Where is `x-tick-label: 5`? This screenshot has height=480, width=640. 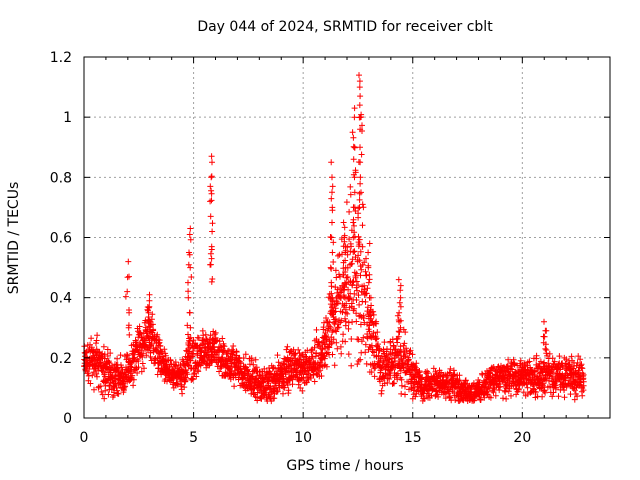
x-tick-label: 5 is located at coordinates (193, 438).